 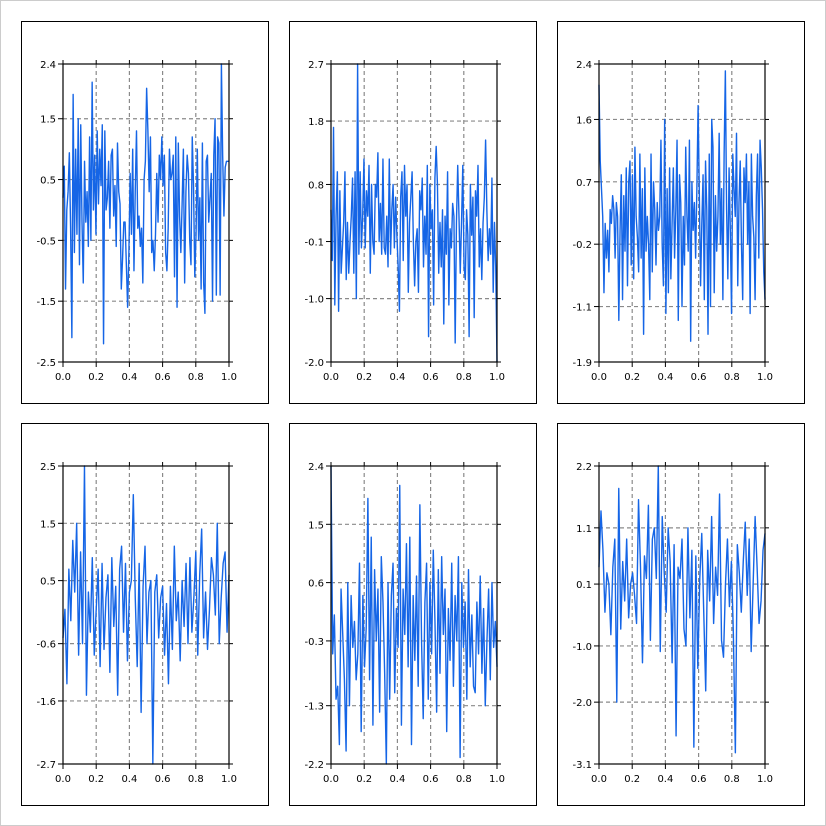 I want to click on y-tick-label: -1.6, so click(x=46, y=702).